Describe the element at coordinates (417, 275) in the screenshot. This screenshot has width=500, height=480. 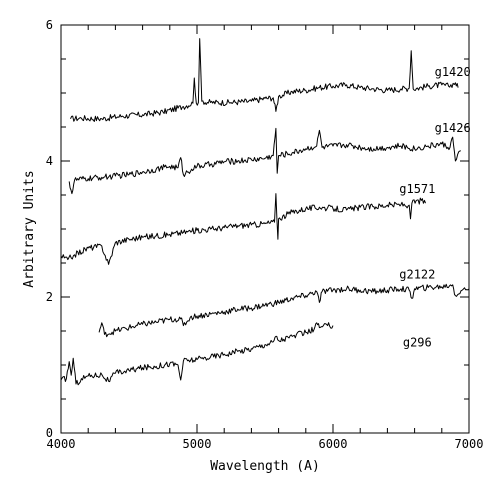
I see `series-label-g2122: g2122` at that location.